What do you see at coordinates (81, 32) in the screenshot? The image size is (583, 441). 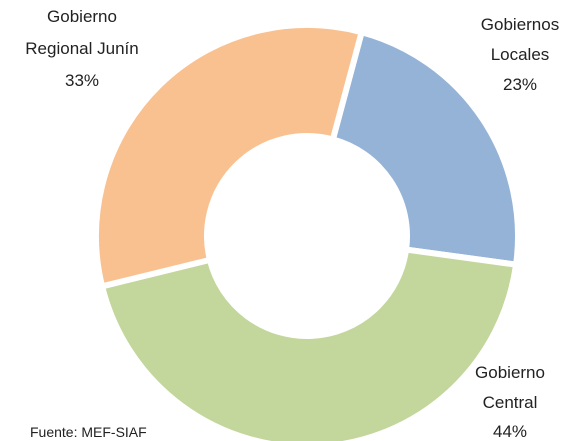 I see `category-label: Gobierno Regional Junín` at bounding box center [81, 32].